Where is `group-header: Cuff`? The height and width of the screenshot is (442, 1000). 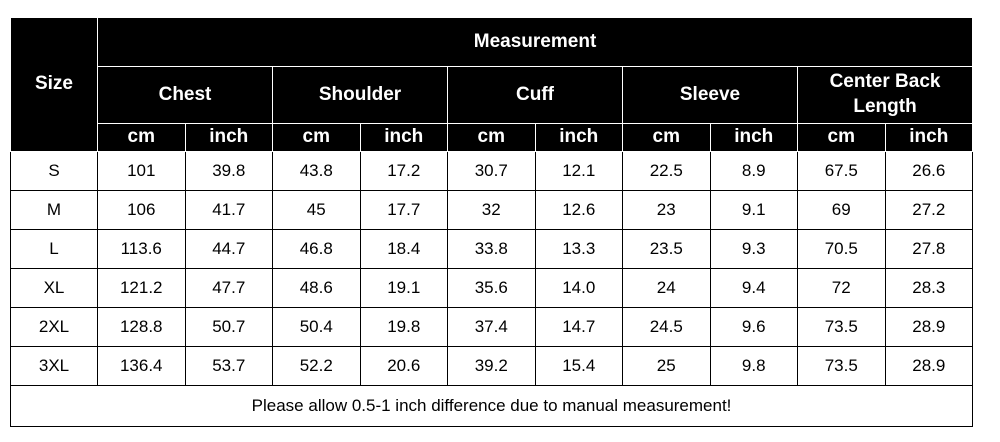 group-header: Cuff is located at coordinates (535, 95).